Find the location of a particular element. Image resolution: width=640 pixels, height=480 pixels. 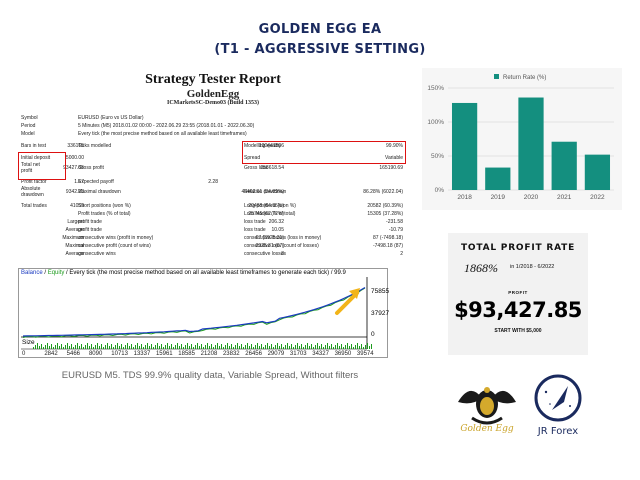

x-tick-label: 18585 is located at coordinates (186, 354).